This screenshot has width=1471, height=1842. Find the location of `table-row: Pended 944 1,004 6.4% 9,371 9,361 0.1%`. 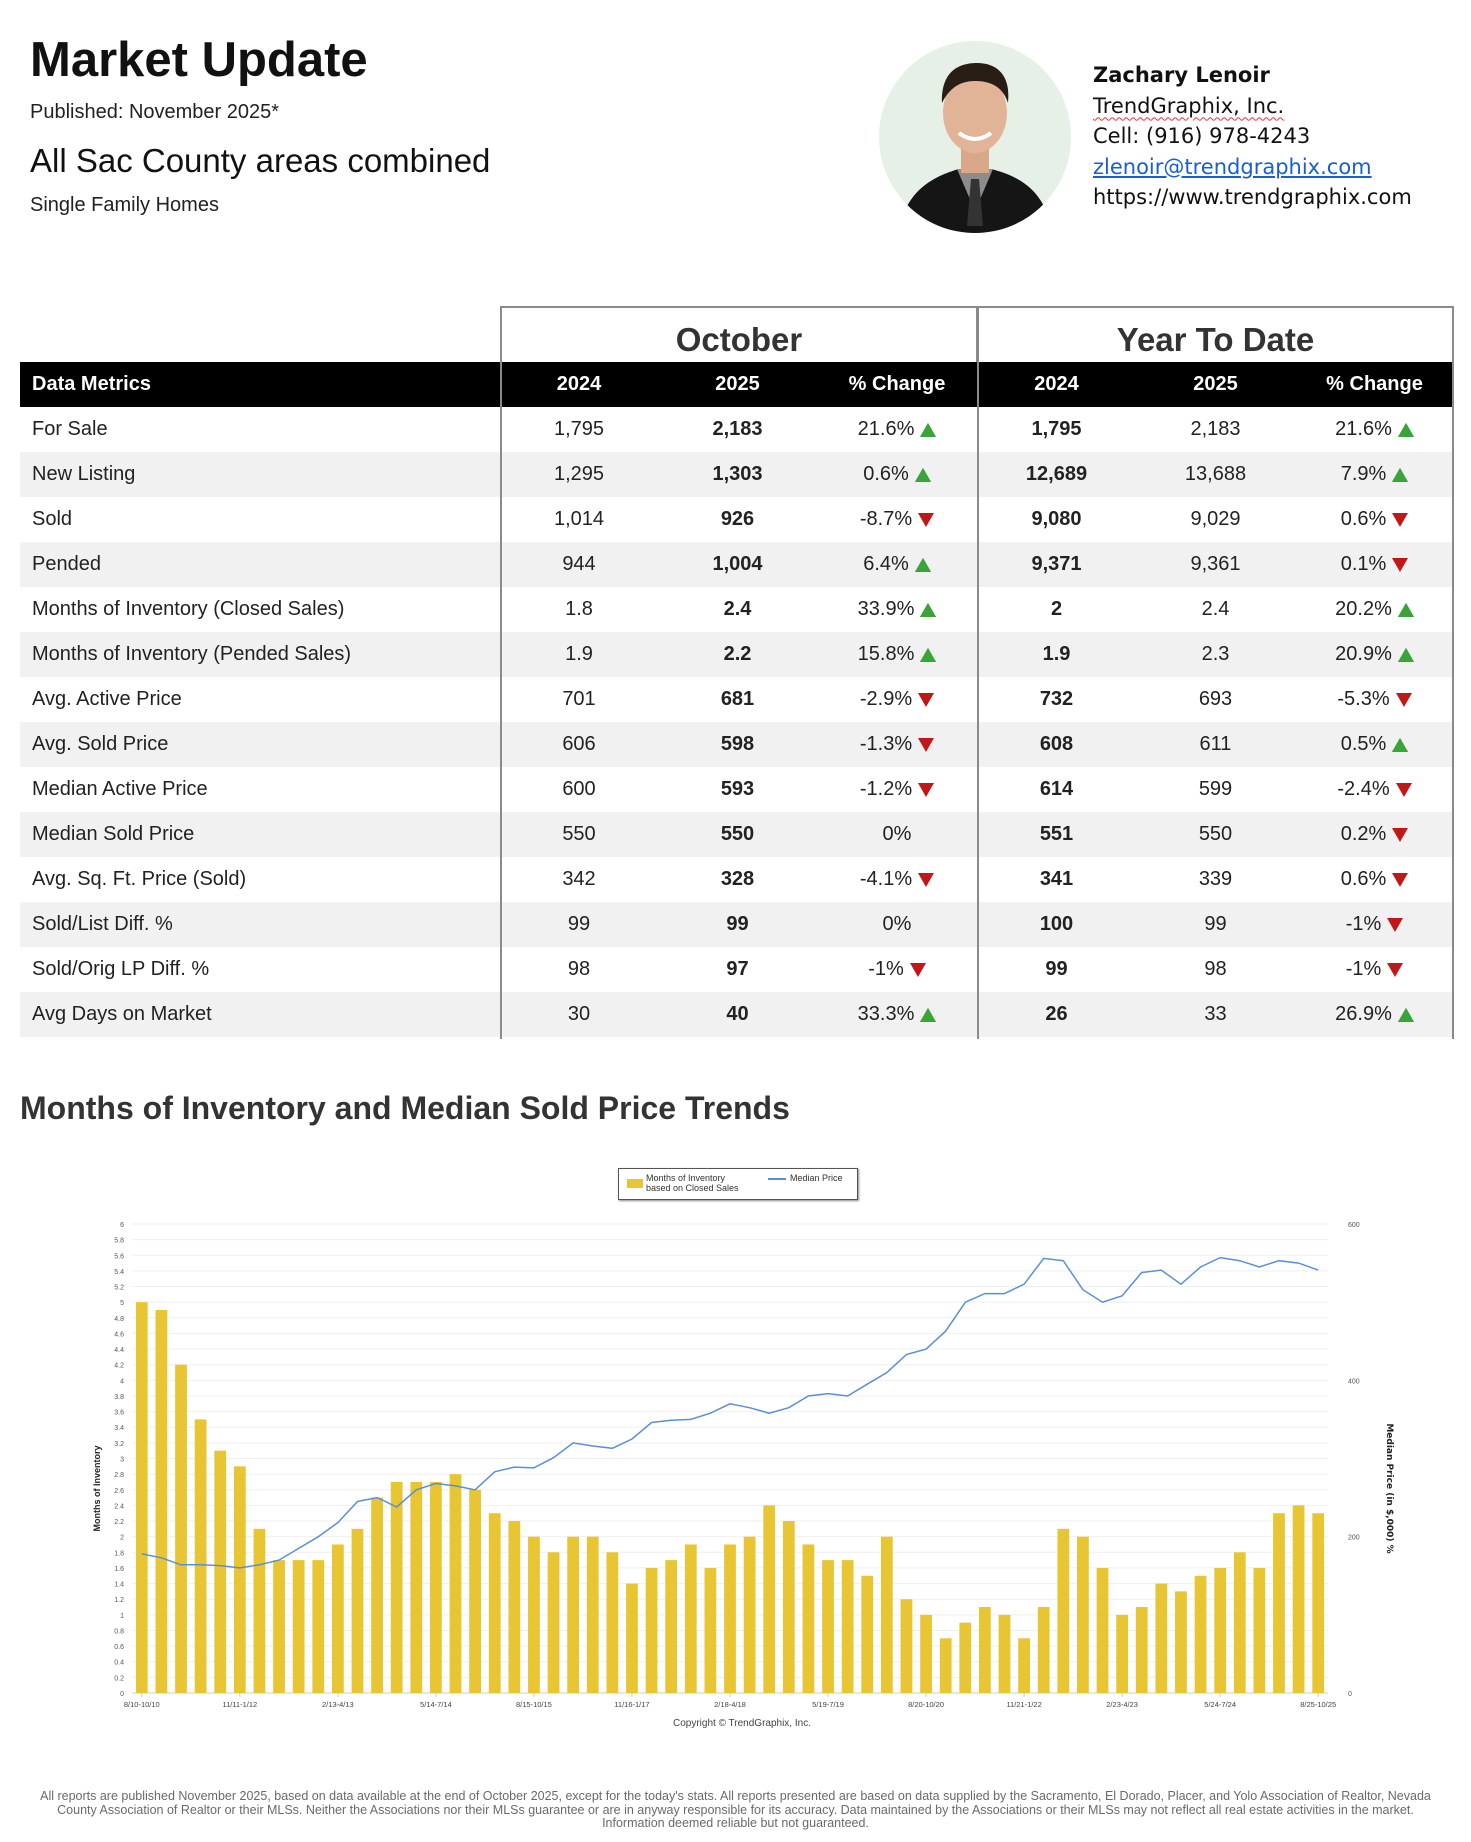

table-row: Pended 944 1,004 6.4% 9,371 9,361 0.1% is located at coordinates (737, 564).